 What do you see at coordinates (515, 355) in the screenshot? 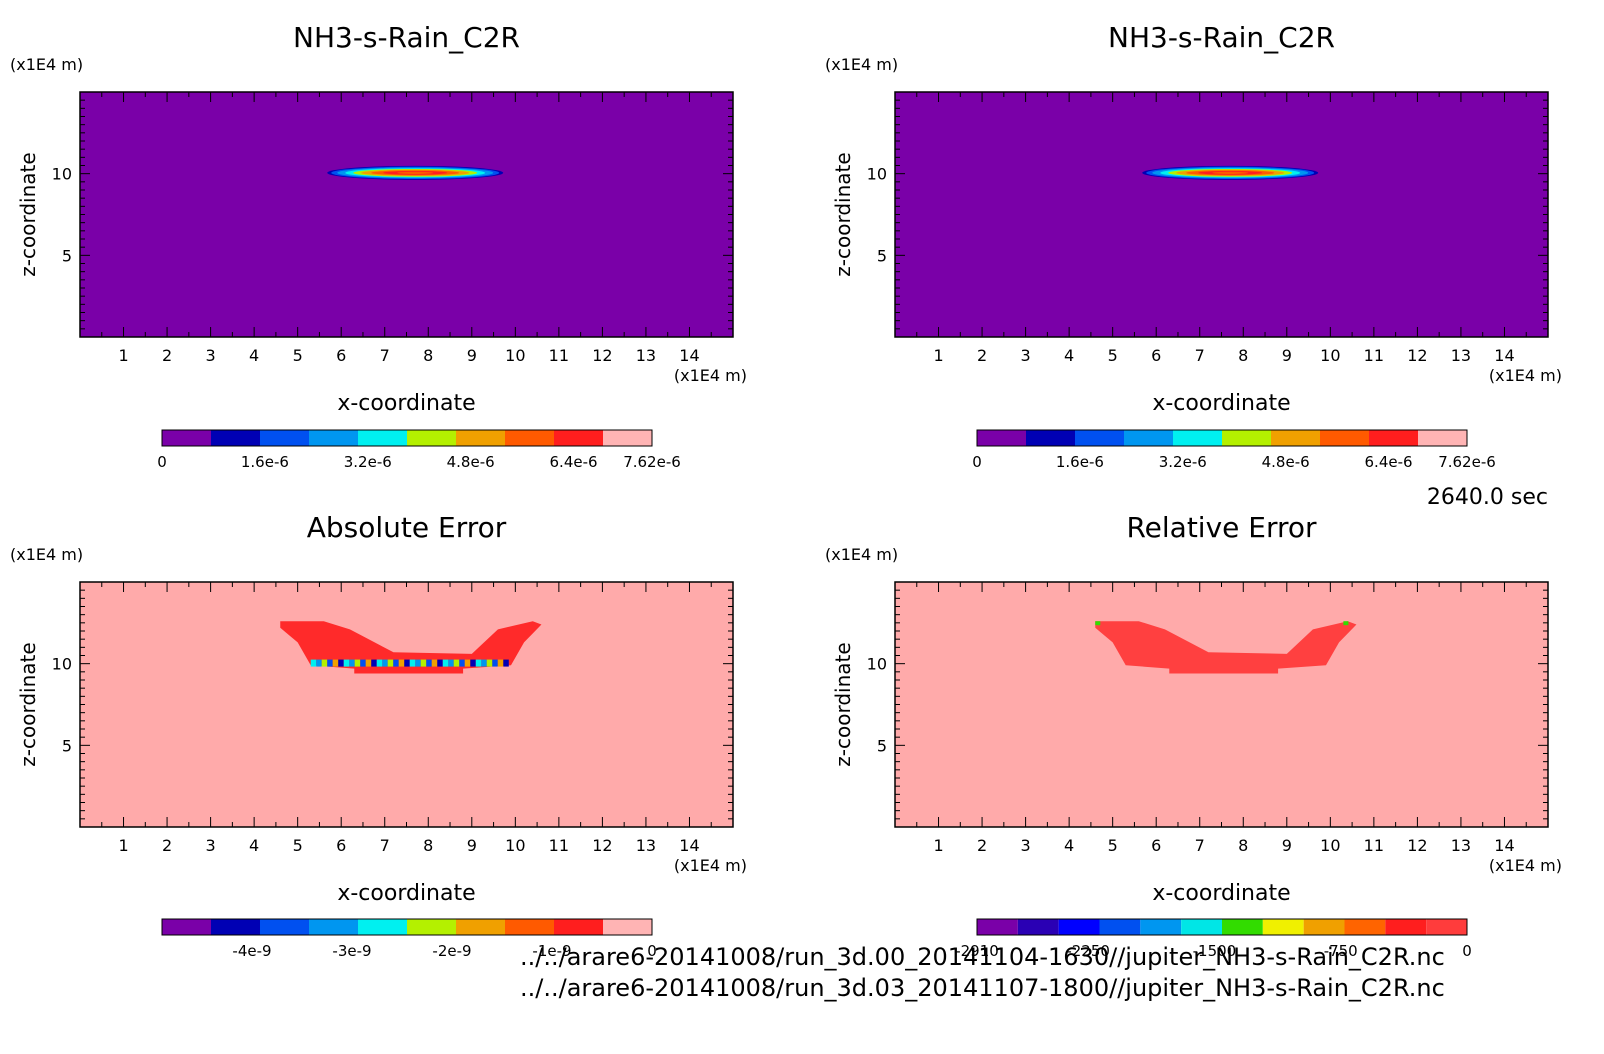
I see `x-tick-label: 10` at bounding box center [515, 355].